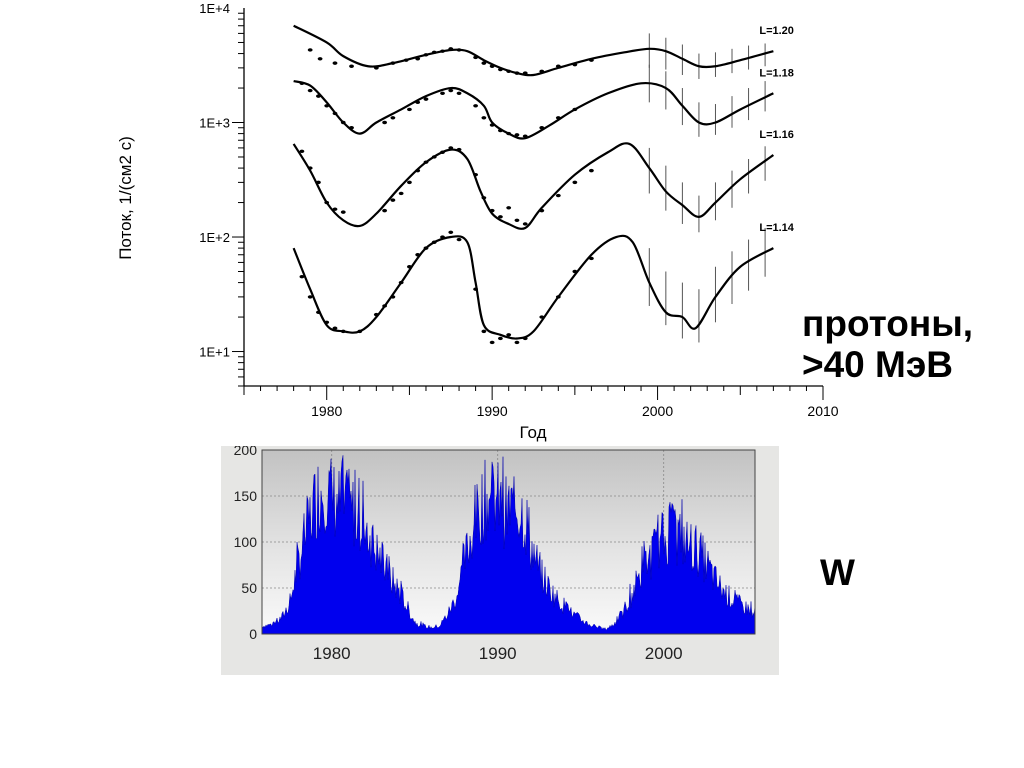 The width and height of the screenshot is (1024, 768). Describe the element at coordinates (822, 411) in the screenshot. I see `x-tick-label: 2010` at that location.